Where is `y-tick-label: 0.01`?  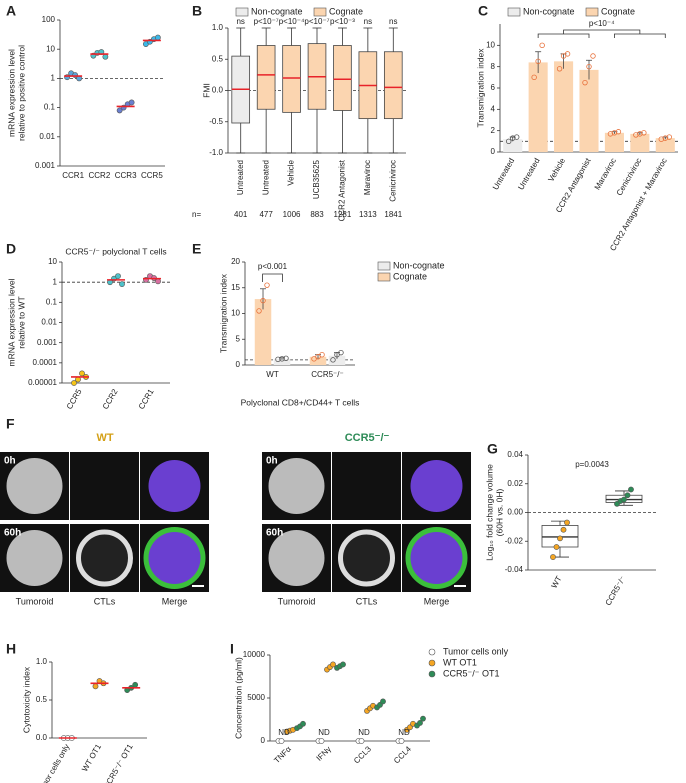
y-tick-label: 0.01 is located at coordinates (49, 322).